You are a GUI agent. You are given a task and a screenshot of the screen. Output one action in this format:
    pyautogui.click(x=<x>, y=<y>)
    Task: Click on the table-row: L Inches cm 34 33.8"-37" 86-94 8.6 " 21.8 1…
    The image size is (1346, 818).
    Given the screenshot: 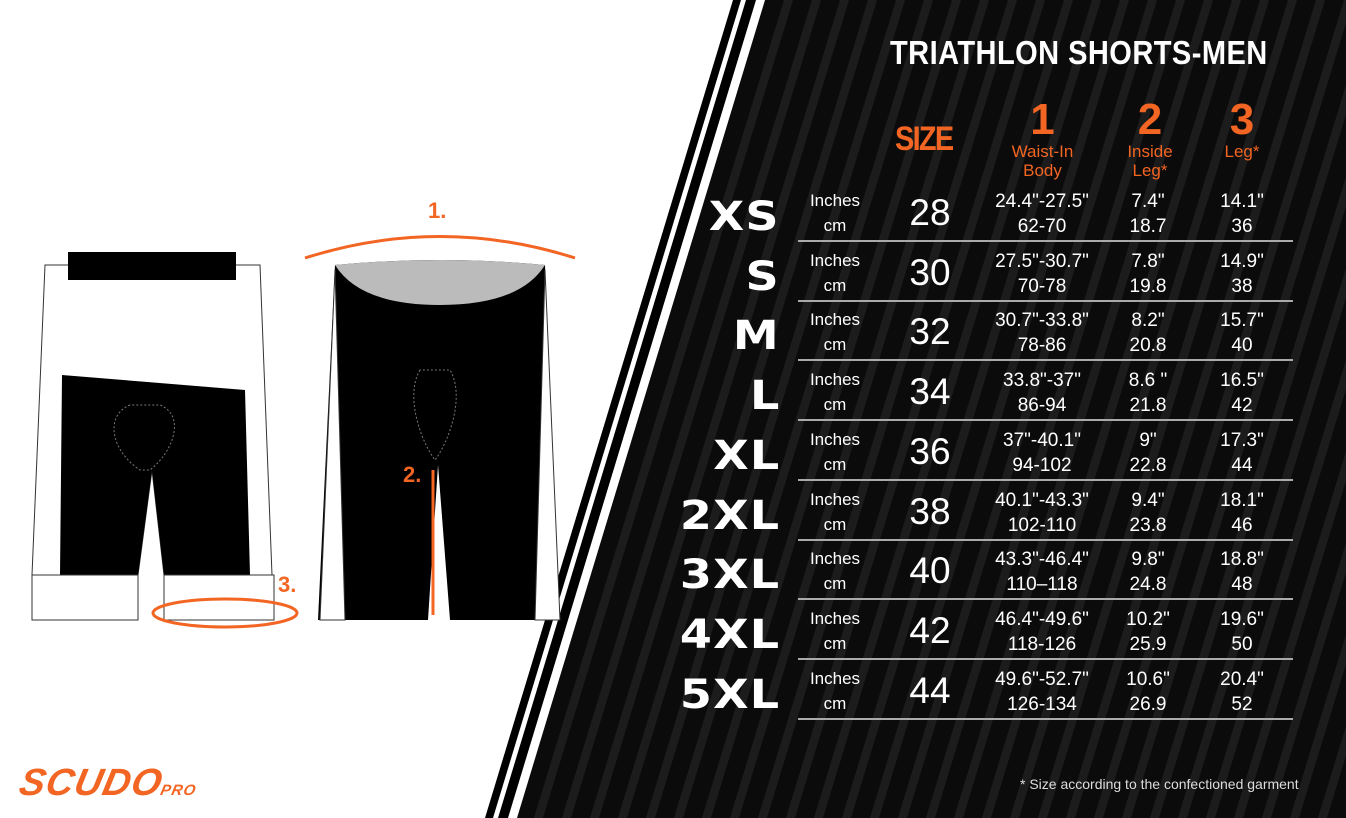 What is the action you would take?
    pyautogui.click(x=673, y=393)
    